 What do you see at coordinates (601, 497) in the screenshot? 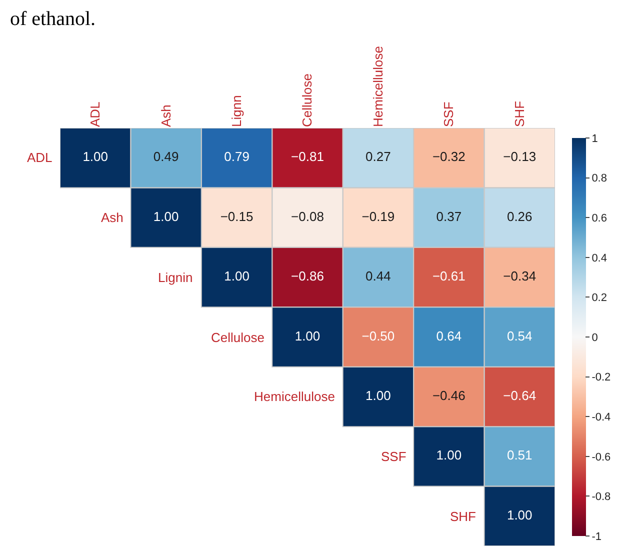
I see `color-bar-label: -0.8` at bounding box center [601, 497].